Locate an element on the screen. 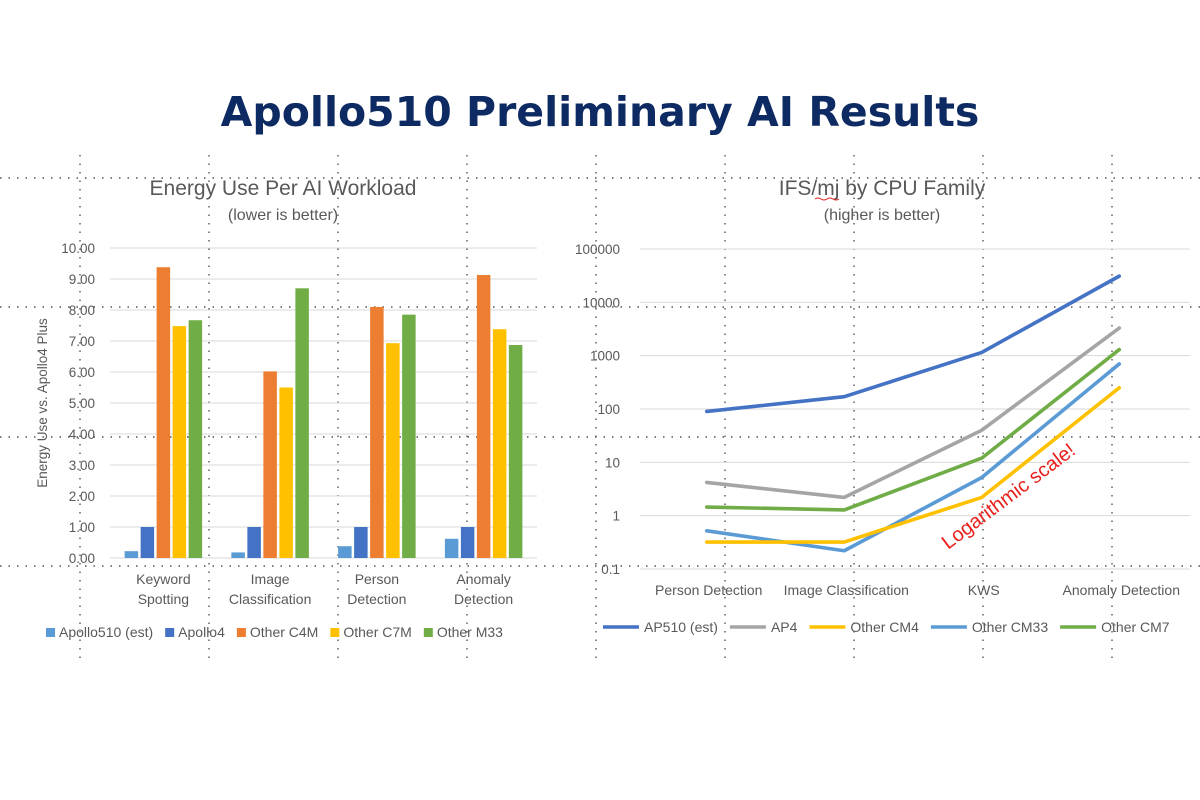  line-legend-label: AP510 (est) is located at coordinates (681, 627).